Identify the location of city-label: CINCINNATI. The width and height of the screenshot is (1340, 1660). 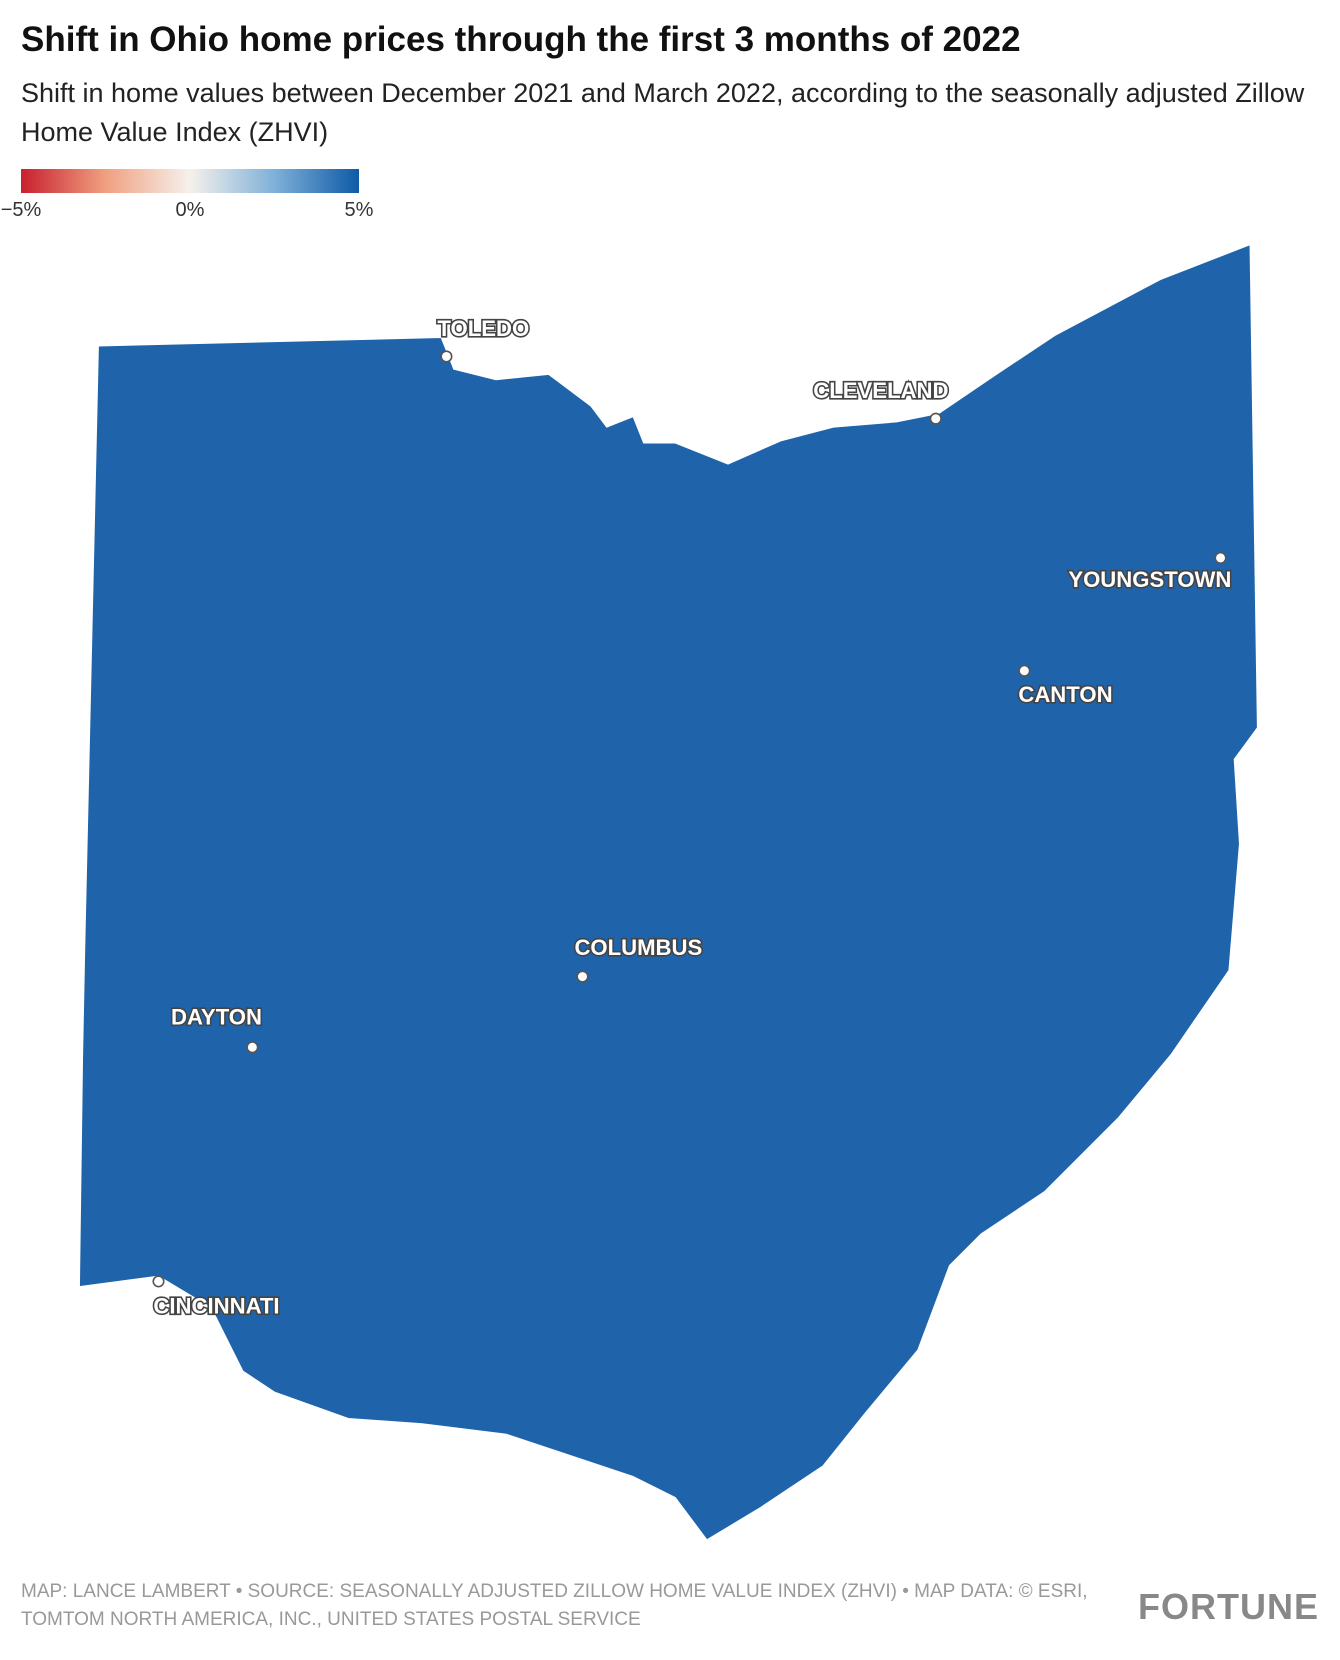
(216, 1306).